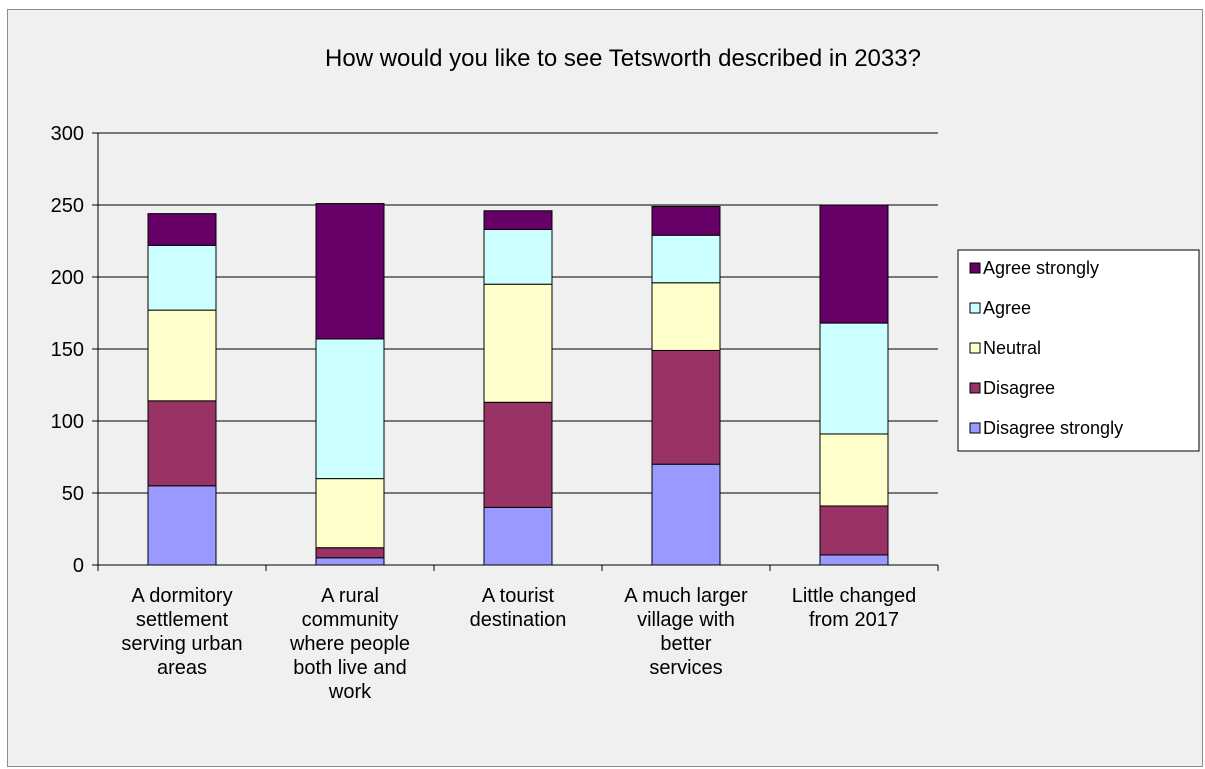 This screenshot has height=769, width=1205. What do you see at coordinates (181, 632) in the screenshot?
I see `category-label: A dormitory settlement serving urban areas` at bounding box center [181, 632].